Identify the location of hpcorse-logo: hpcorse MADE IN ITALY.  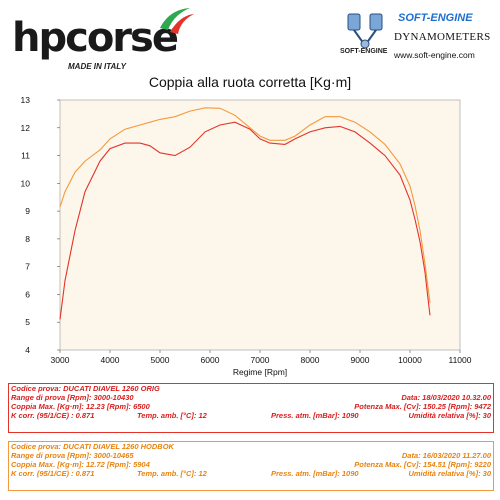
(103, 41).